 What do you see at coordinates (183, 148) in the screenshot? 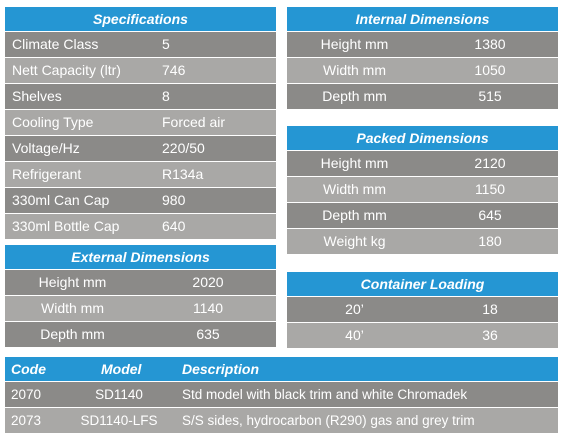
I see `spec-value: 220/50` at bounding box center [183, 148].